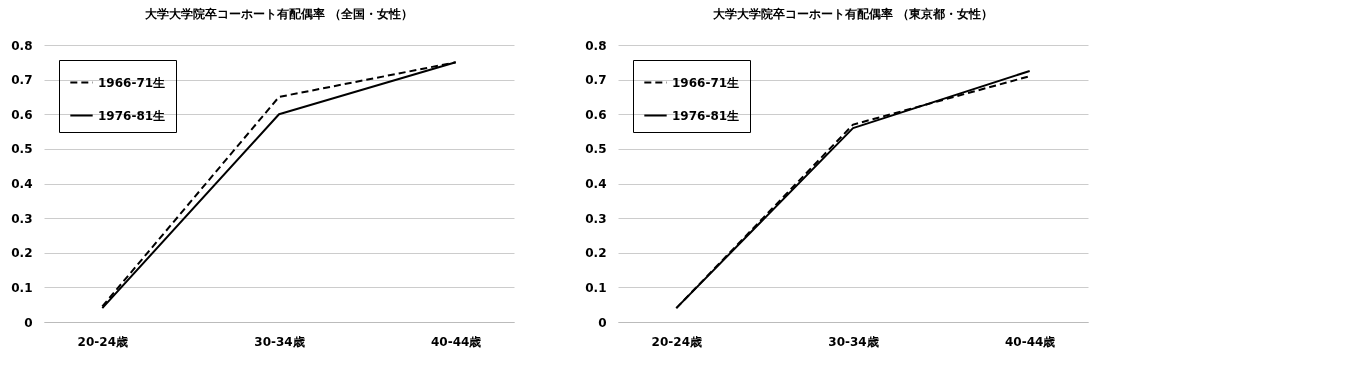 Image resolution: width=1360 pixels, height=366 pixels. I want to click on chart-title: 大学大学院卒コーホート有配偶率 （東京都・女性）, so click(853, 14).